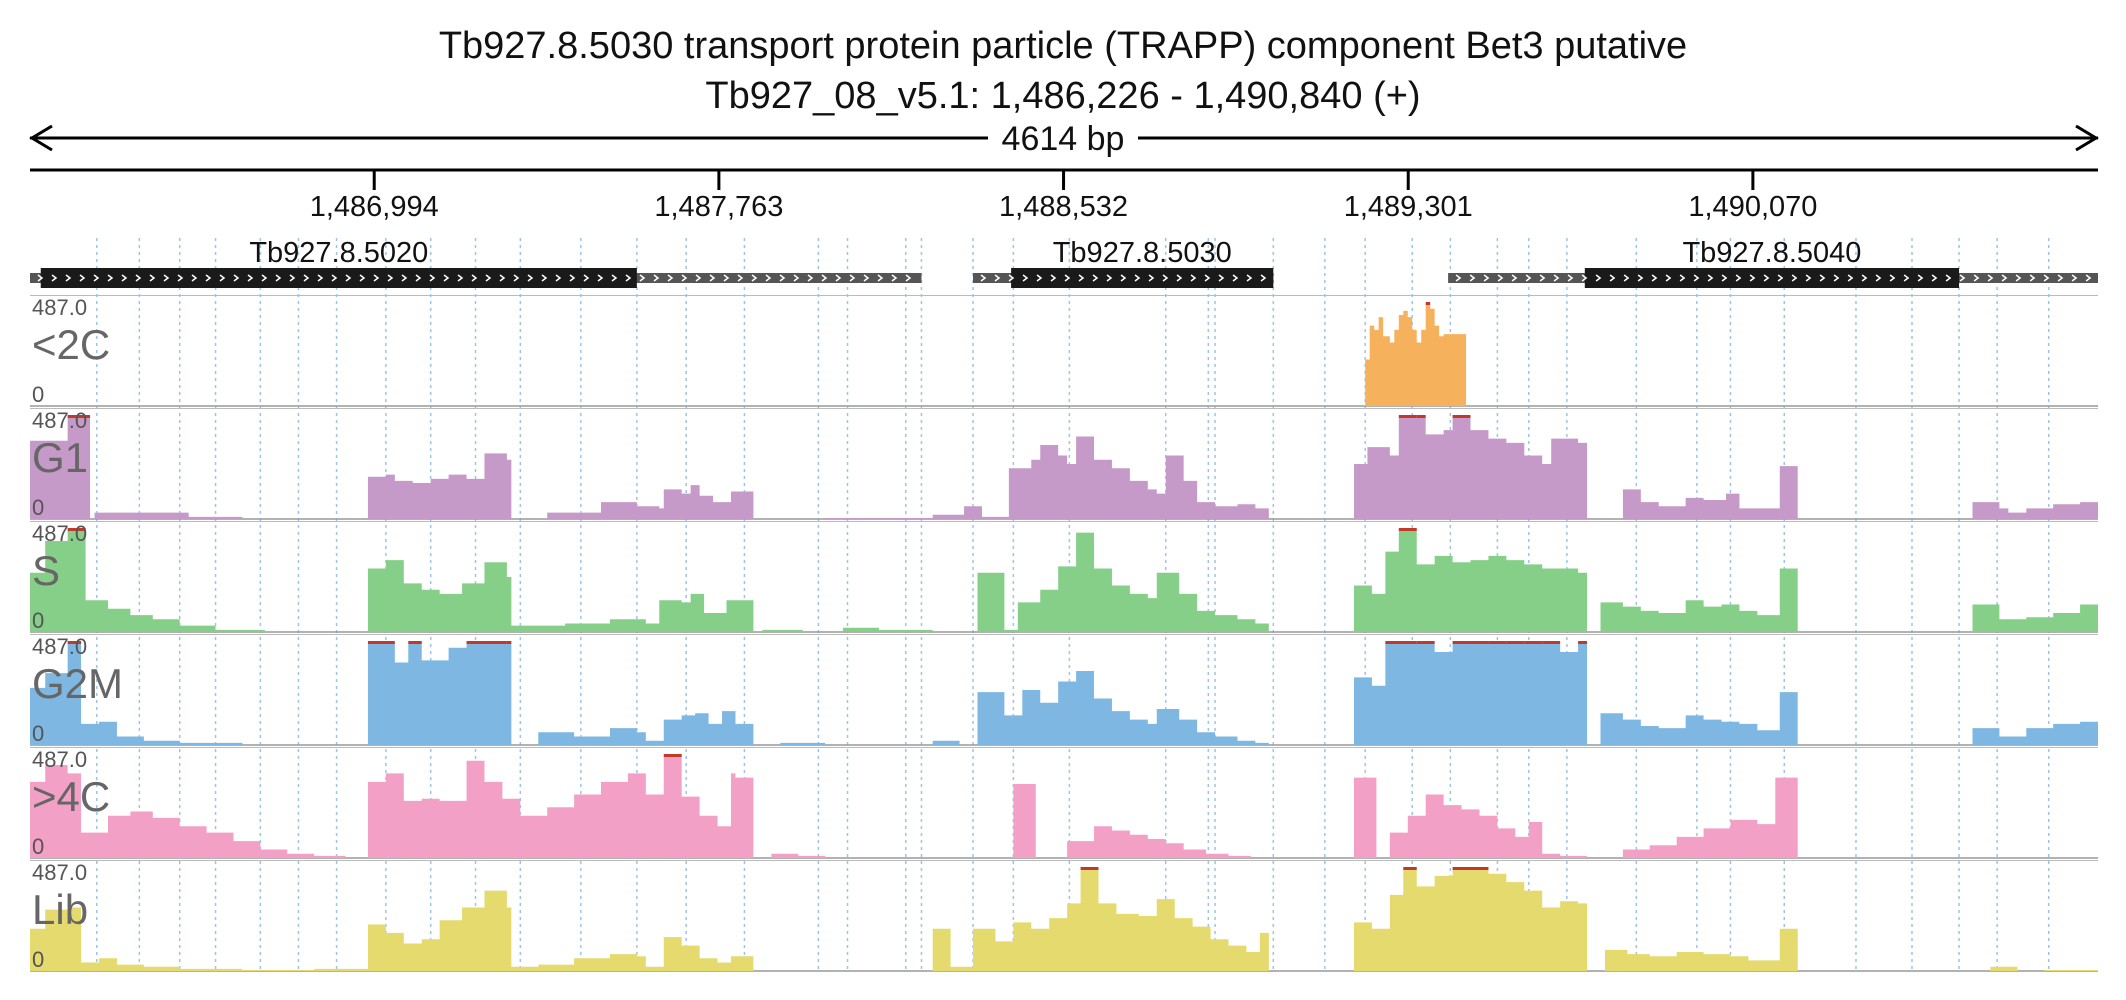  Describe the element at coordinates (1062, 96) in the screenshot. I see `chart-title-region: Tb927_08_v5.1: 1,486,226 - 1,490,840 (+)` at that location.